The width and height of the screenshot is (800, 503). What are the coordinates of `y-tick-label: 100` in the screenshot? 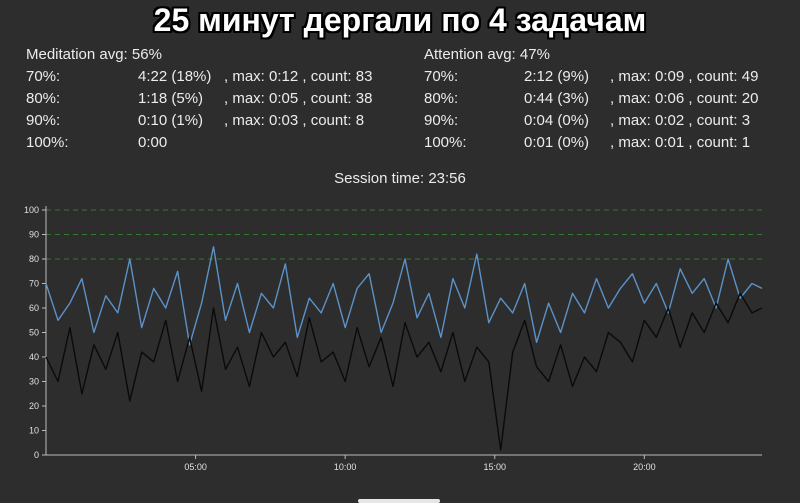 It's located at (31, 210).